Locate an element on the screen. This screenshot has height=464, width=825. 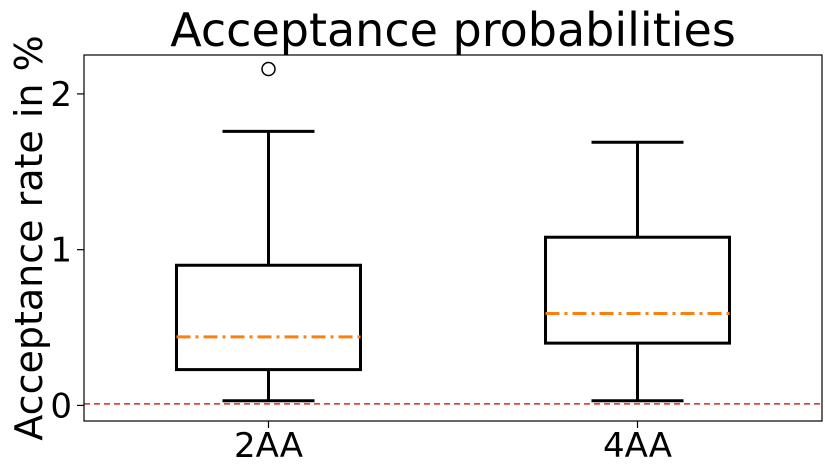
x-tick-label: 2AA is located at coordinates (268, 445).